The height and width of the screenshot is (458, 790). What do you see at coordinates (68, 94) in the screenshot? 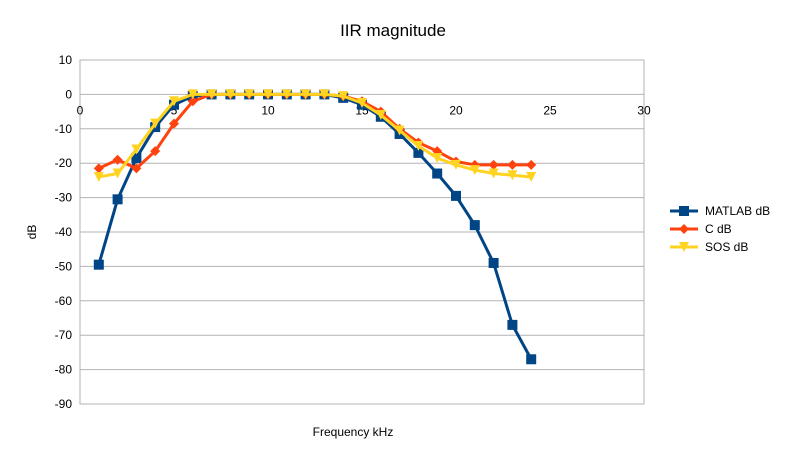
I see `y-tick-label: 0` at bounding box center [68, 94].